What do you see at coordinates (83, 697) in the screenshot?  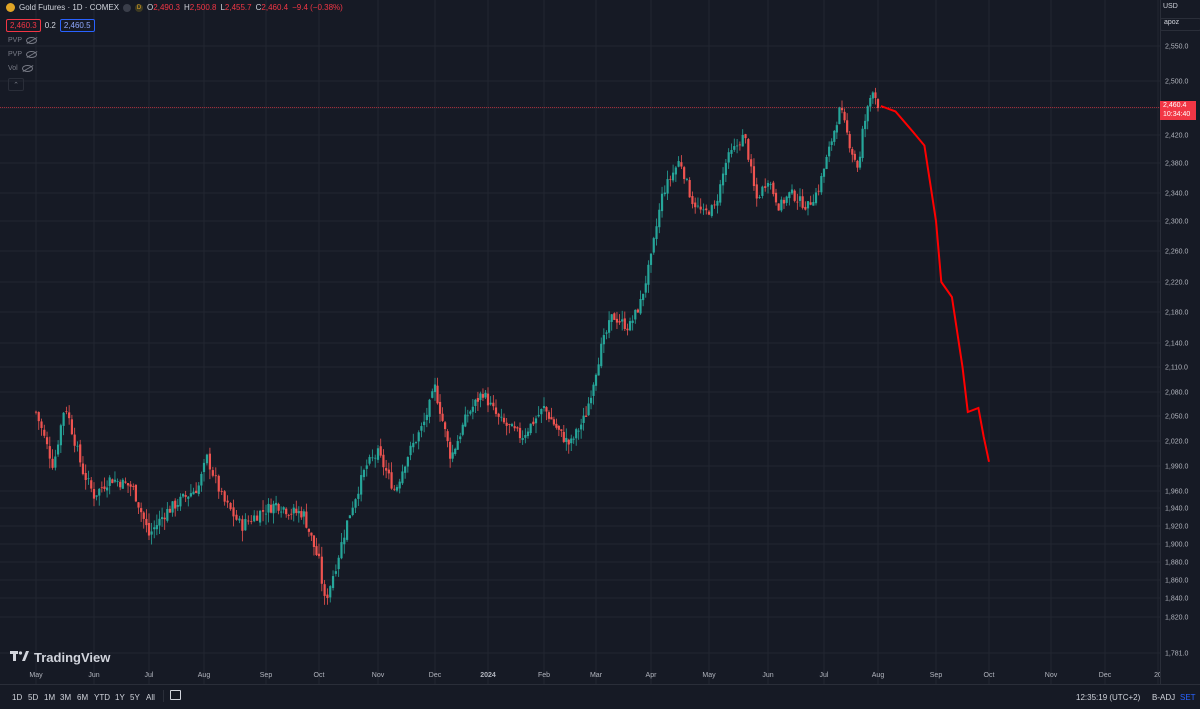 I see `range-6m: 6M` at bounding box center [83, 697].